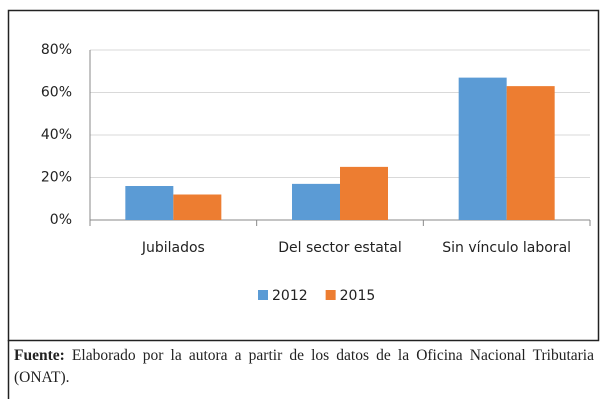 The image size is (607, 400). Describe the element at coordinates (290, 296) in the screenshot. I see `legend-label: 2012` at that location.